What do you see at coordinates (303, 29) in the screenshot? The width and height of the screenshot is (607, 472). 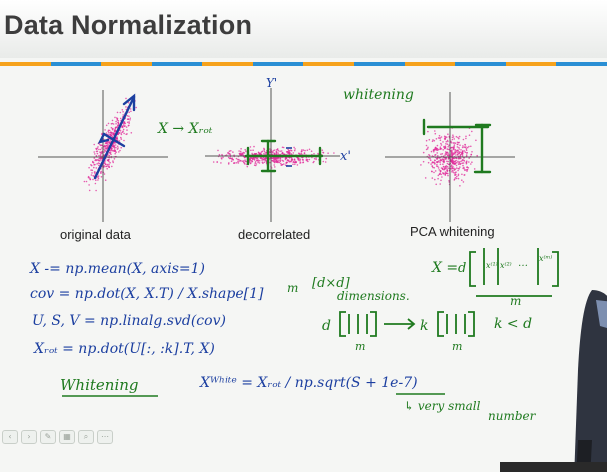 I see `title-bar: Data Normalization` at bounding box center [303, 29].